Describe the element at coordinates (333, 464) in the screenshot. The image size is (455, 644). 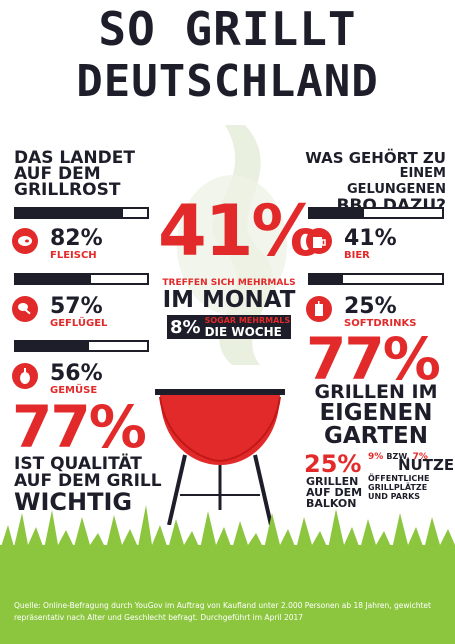
I see `balcony-percent: 25%` at that location.